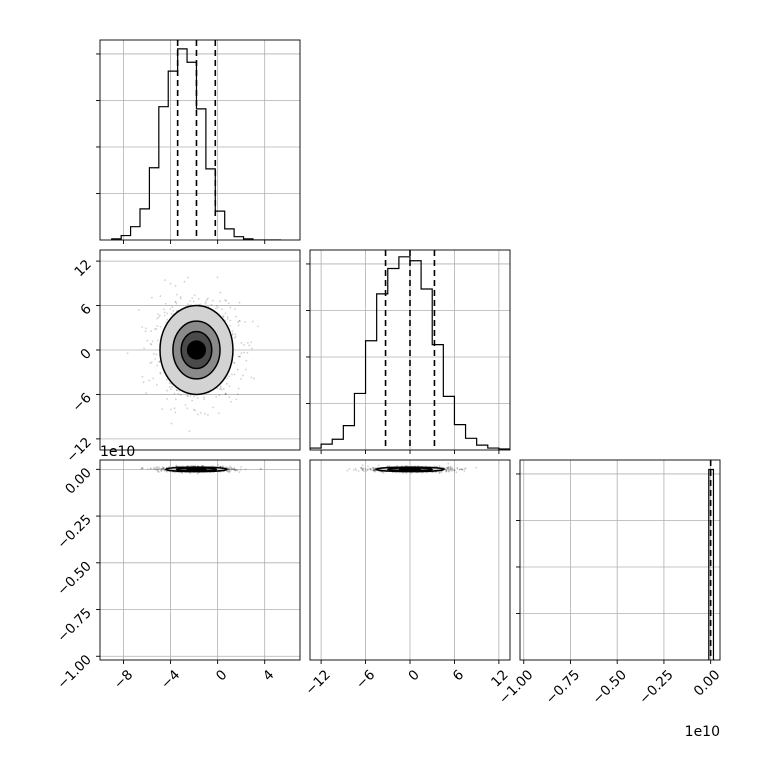  I want to click on x-tick-label: −8, so click(123, 679).